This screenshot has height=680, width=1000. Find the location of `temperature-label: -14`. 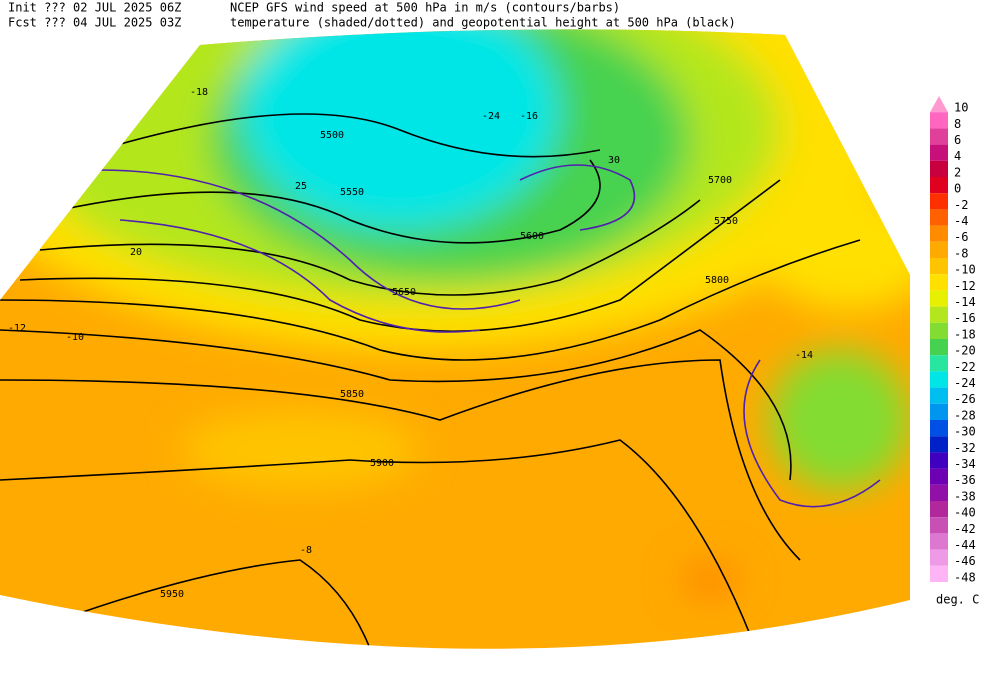

temperature-label: -14 is located at coordinates (804, 355).